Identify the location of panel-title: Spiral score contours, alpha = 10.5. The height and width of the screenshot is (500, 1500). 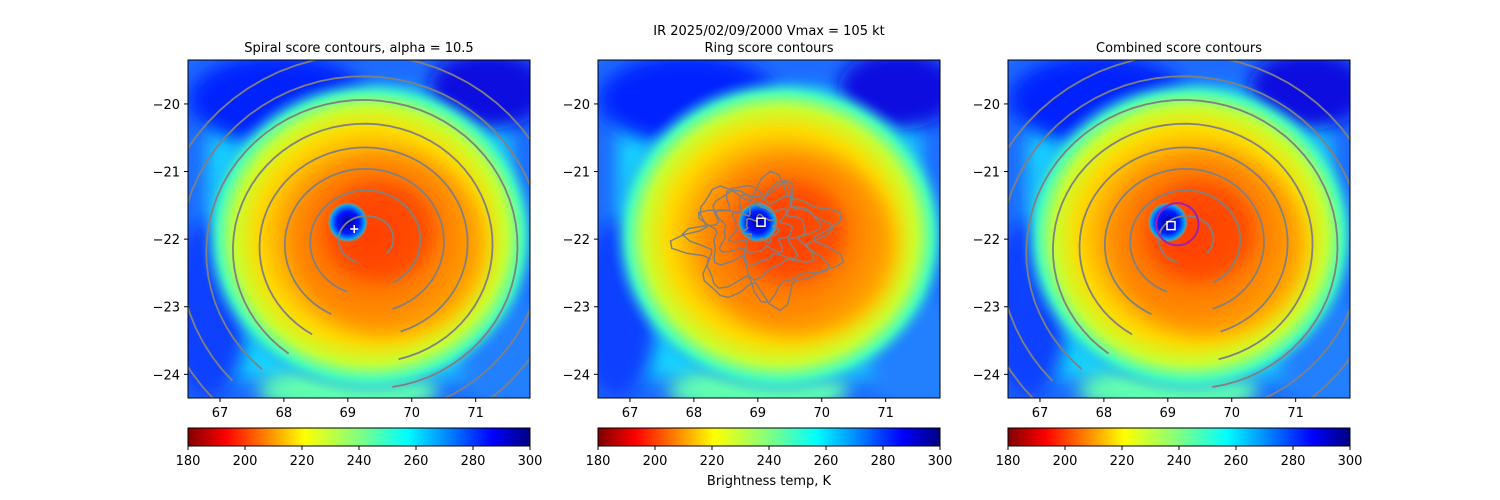
(358, 48).